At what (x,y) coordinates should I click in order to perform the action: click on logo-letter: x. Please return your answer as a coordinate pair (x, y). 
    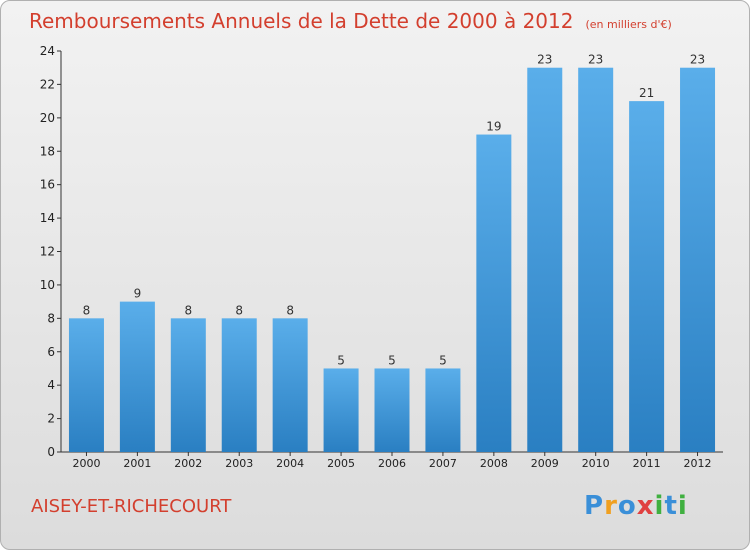
    Looking at the image, I should click on (645, 506).